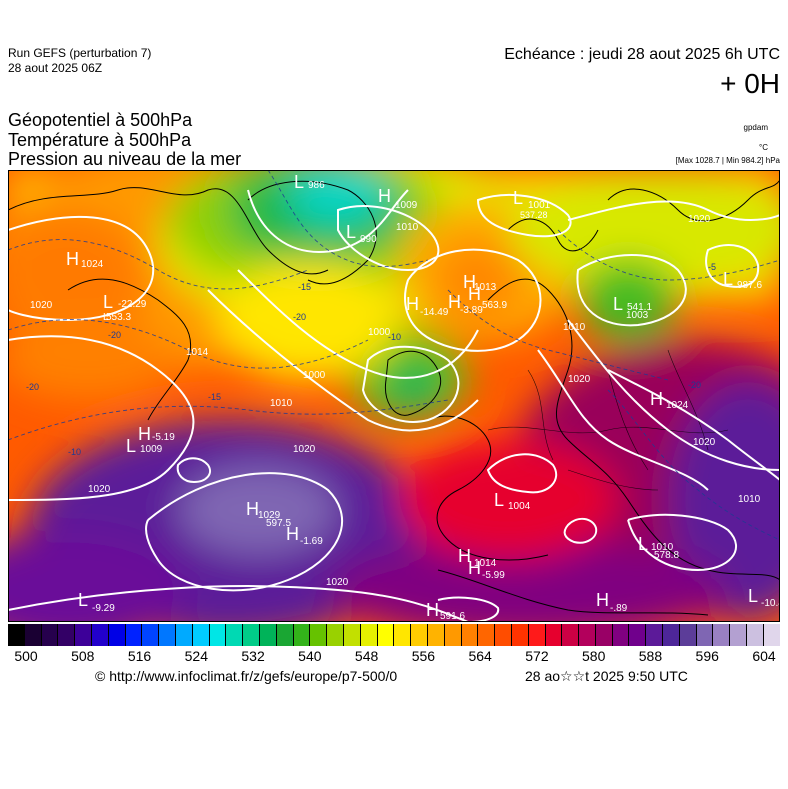  Describe the element at coordinates (485, 287) in the screenshot. I see `center-value: 1013` at that location.